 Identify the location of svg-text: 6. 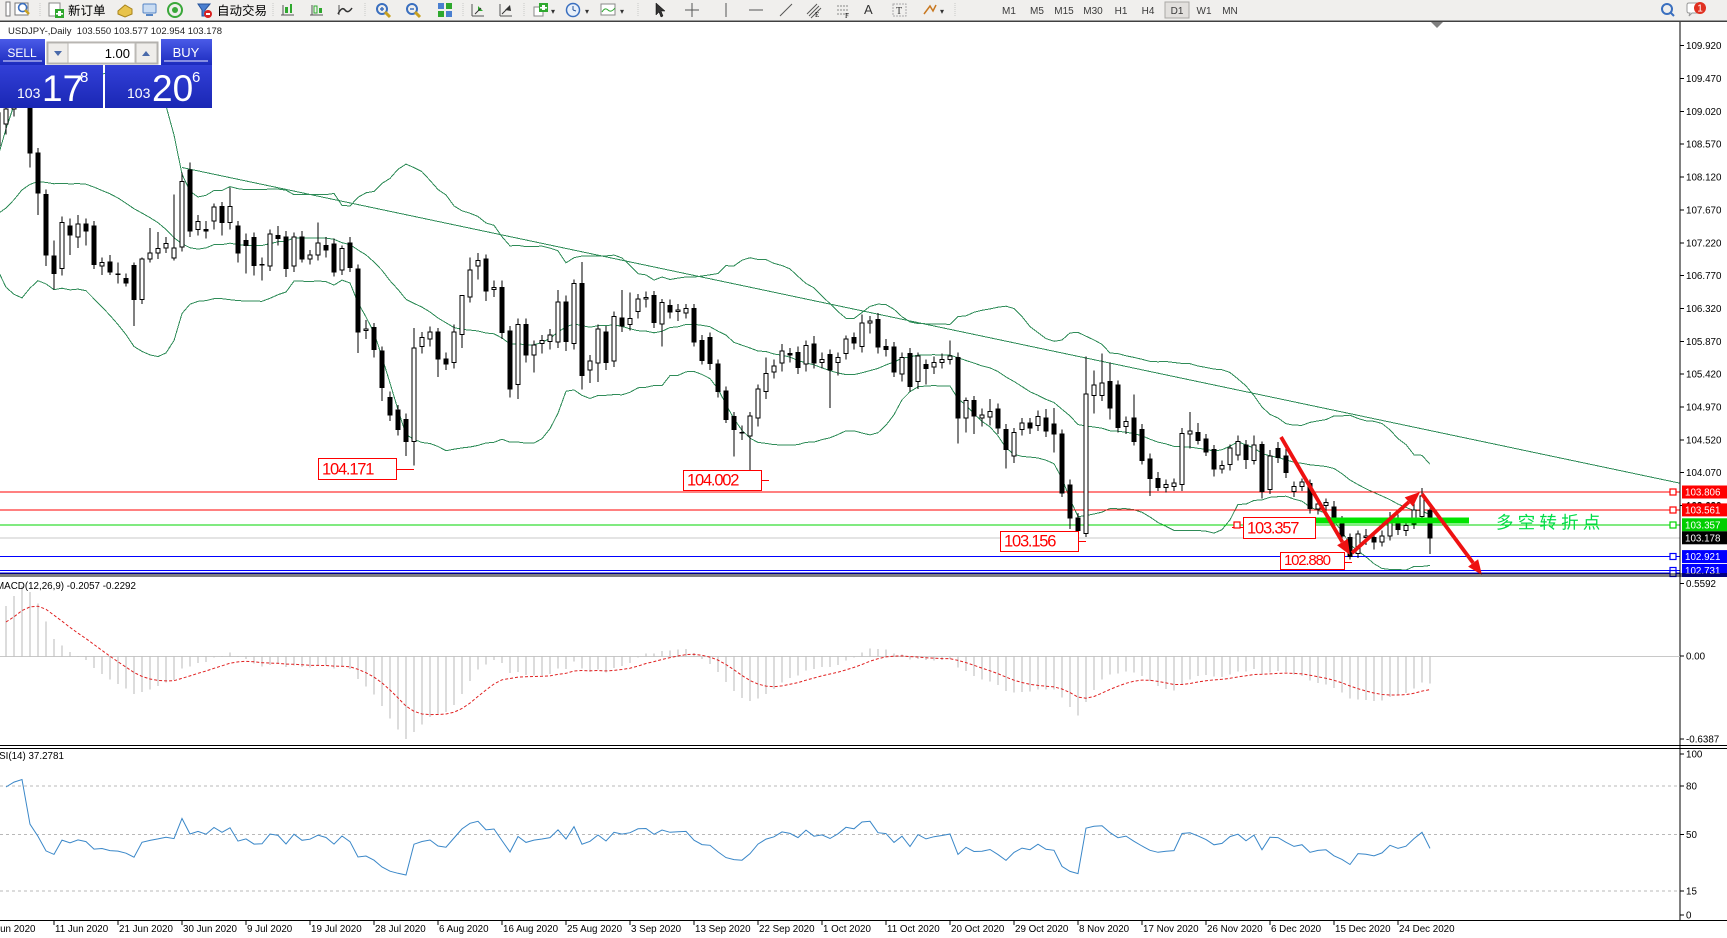
(196, 77).